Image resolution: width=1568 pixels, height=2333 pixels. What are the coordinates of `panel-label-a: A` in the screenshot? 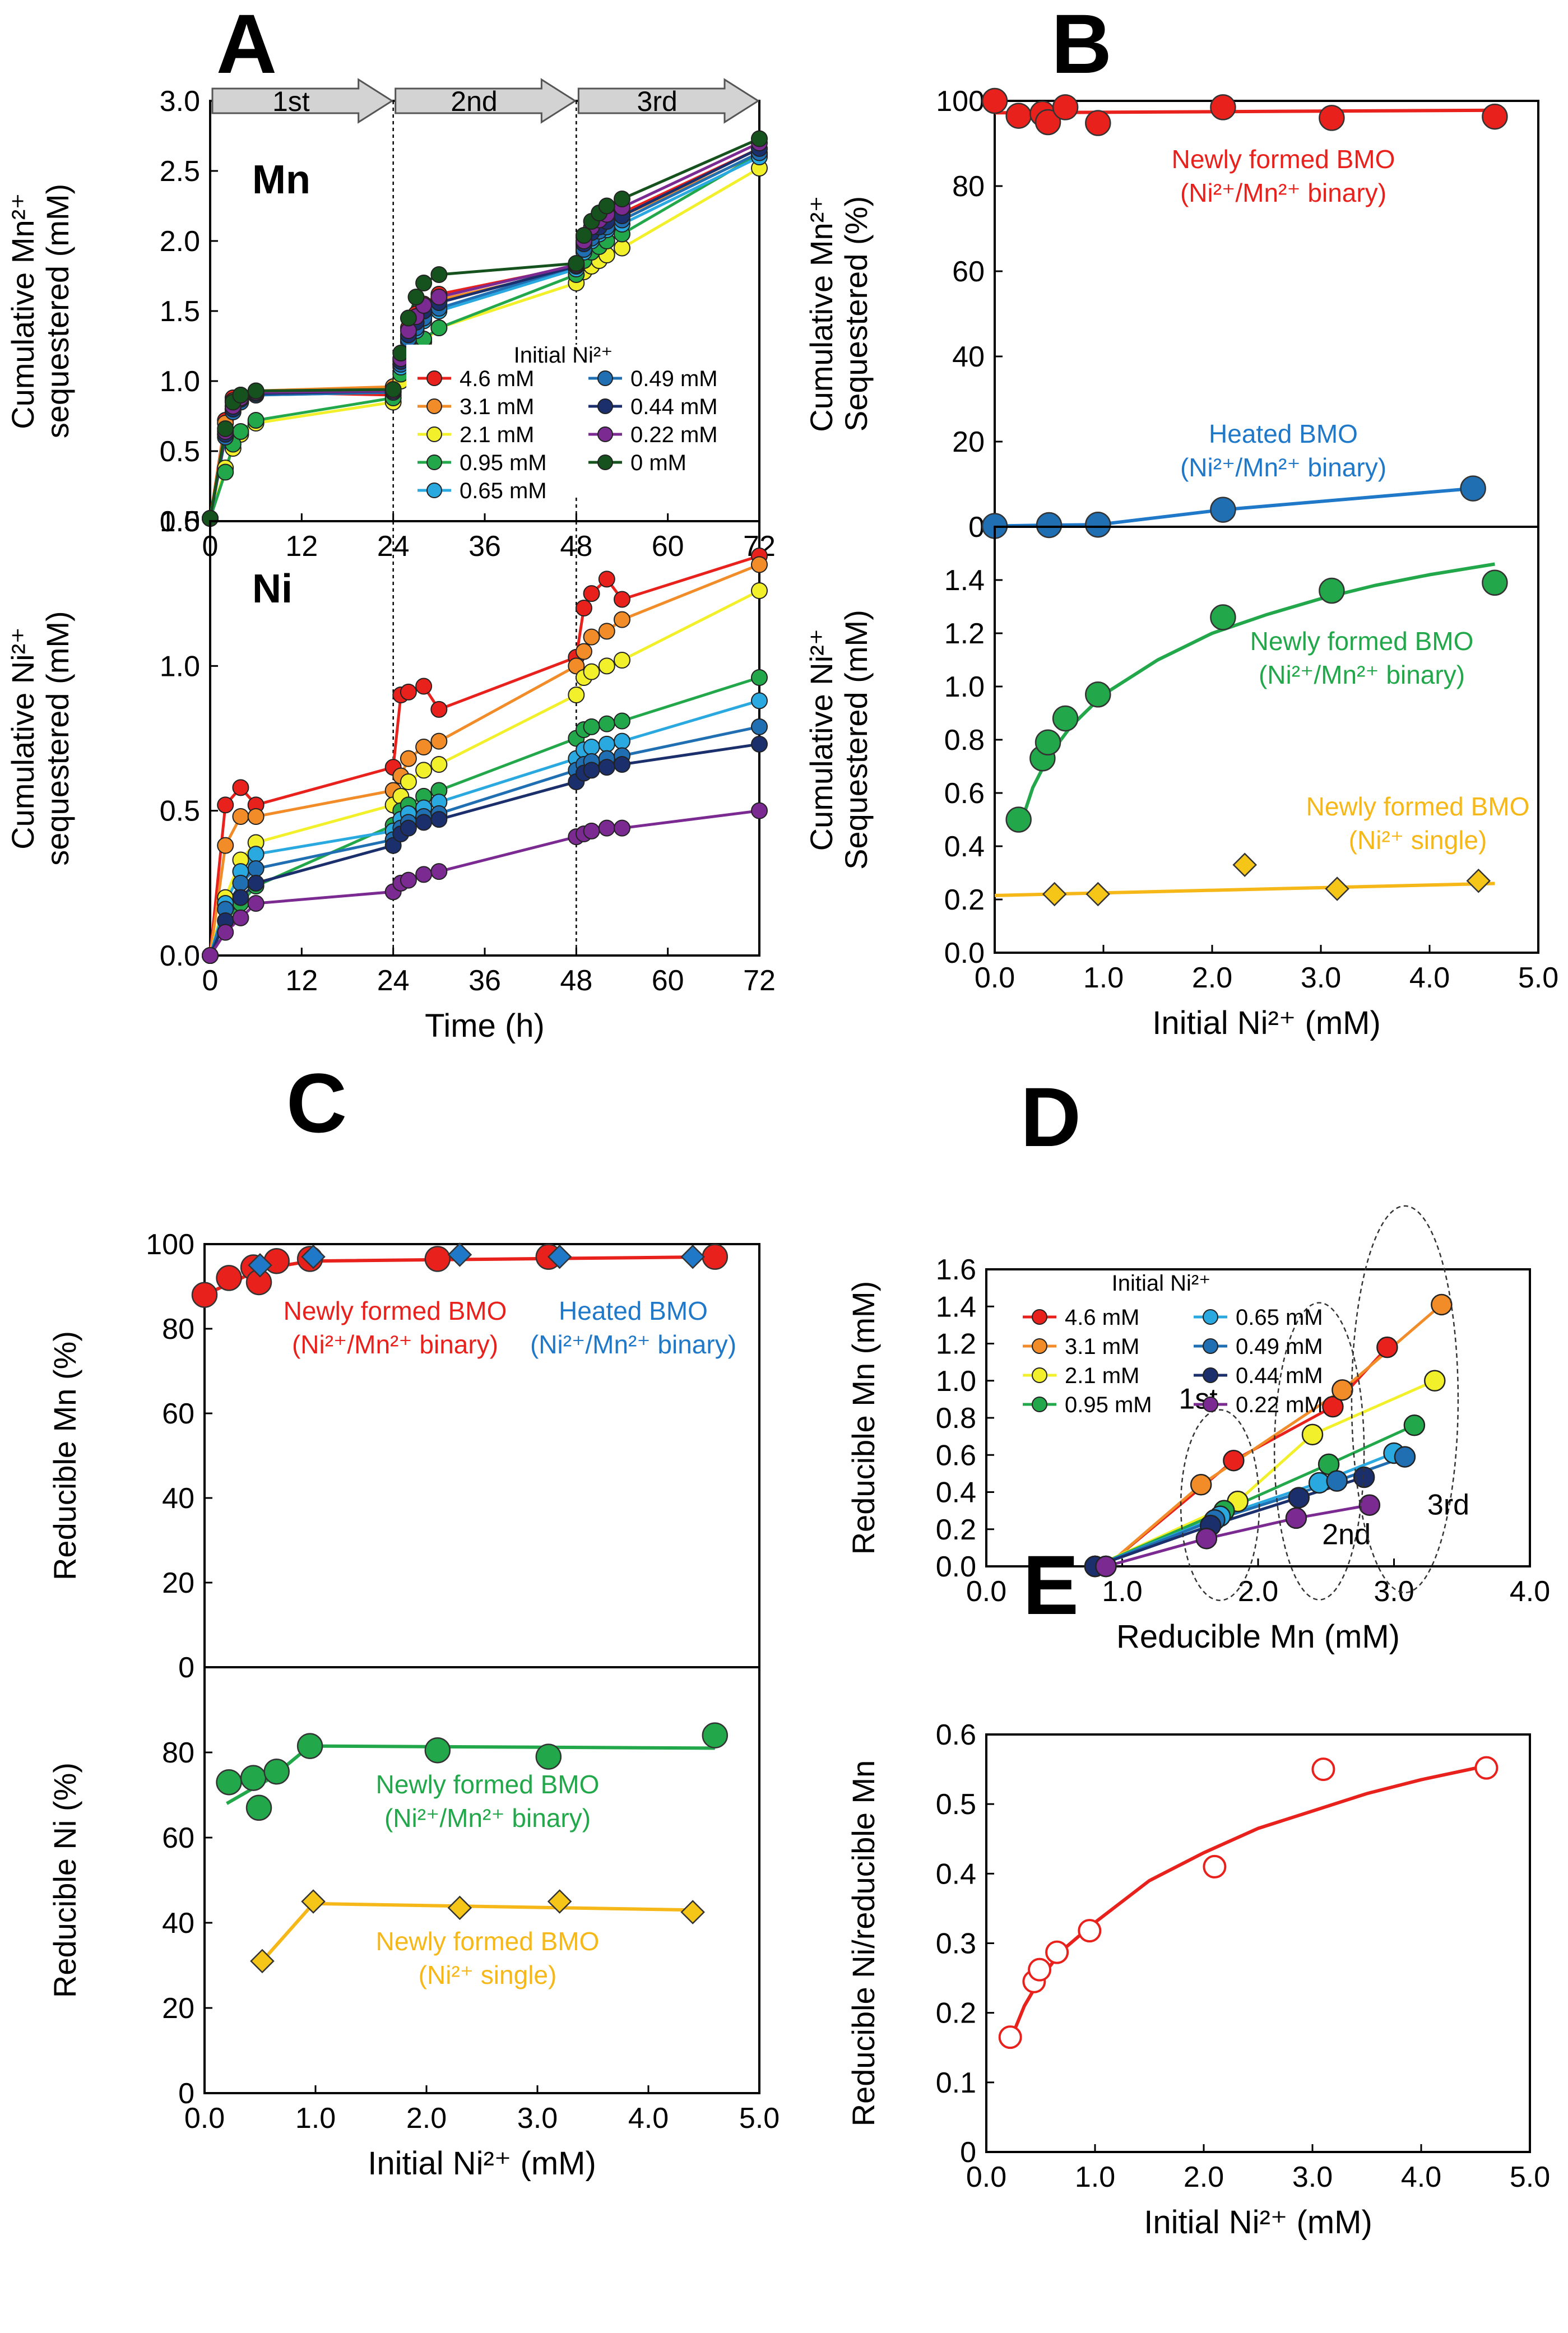 It's located at (246, 45).